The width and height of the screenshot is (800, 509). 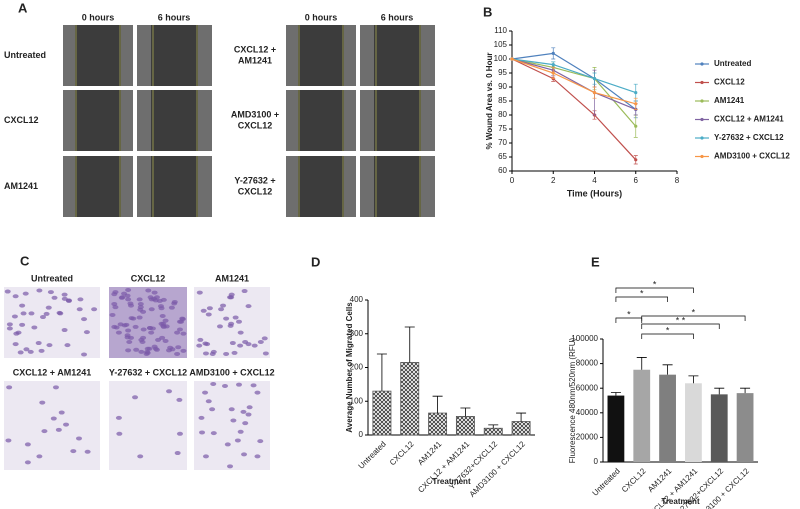 What do you see at coordinates (668, 330) in the screenshot?
I see `significance-label: *` at bounding box center [668, 330].